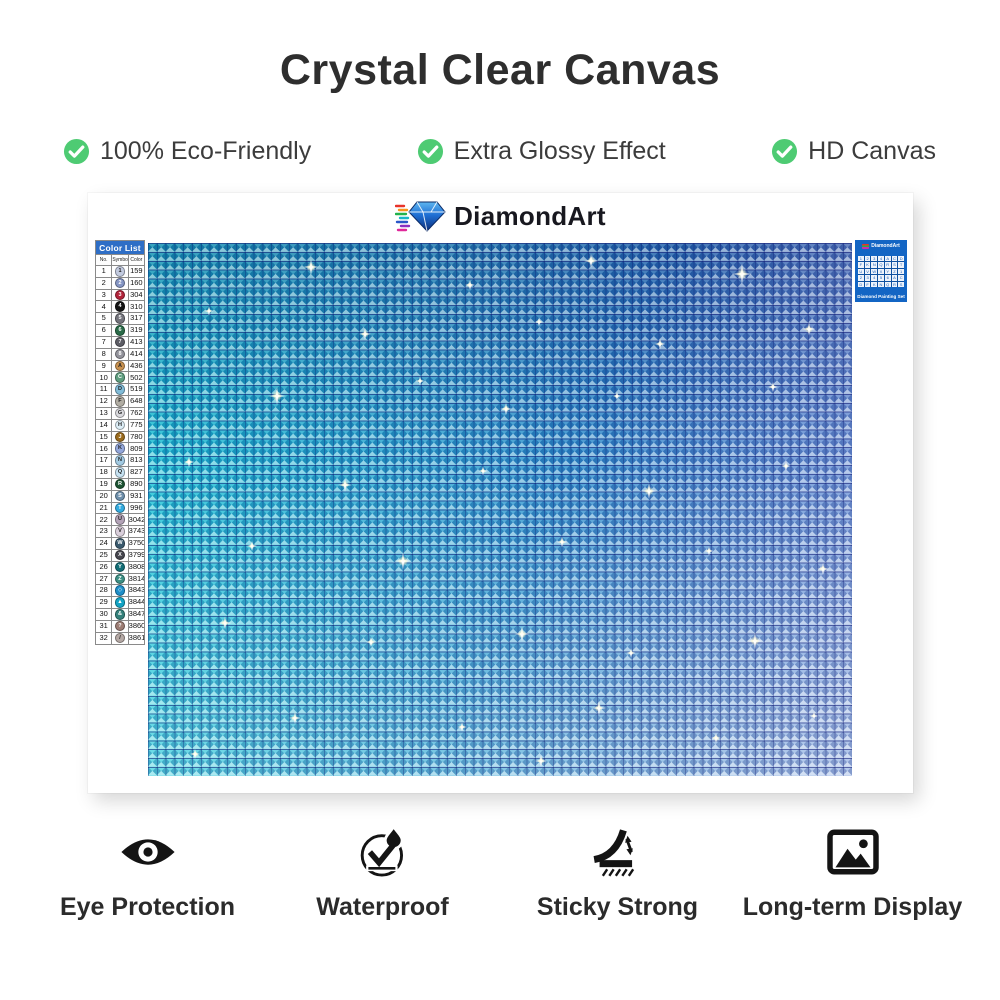 Image resolution: width=1000 pixels, height=1000 pixels. What do you see at coordinates (136, 283) in the screenshot?
I see `row-color-code: 160` at bounding box center [136, 283].